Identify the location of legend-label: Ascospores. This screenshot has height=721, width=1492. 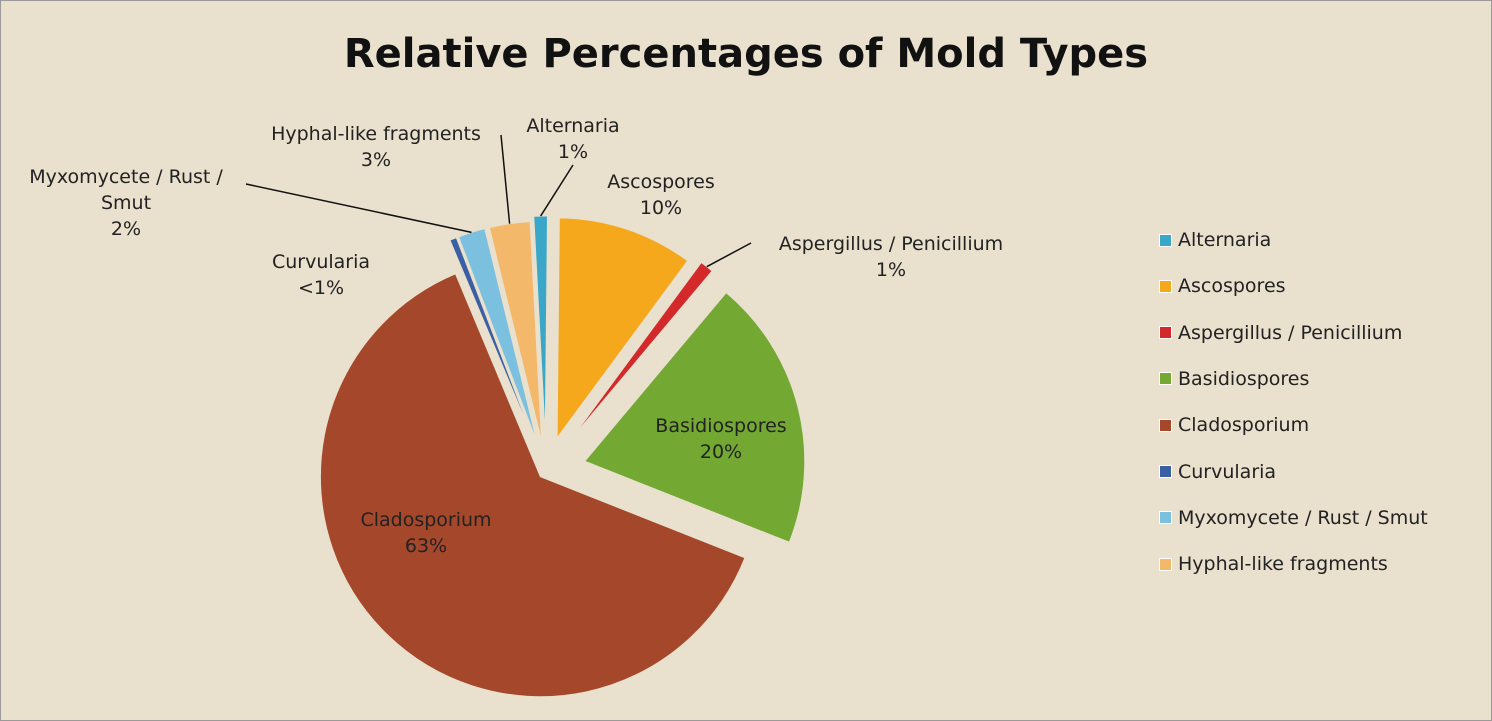
(1232, 286).